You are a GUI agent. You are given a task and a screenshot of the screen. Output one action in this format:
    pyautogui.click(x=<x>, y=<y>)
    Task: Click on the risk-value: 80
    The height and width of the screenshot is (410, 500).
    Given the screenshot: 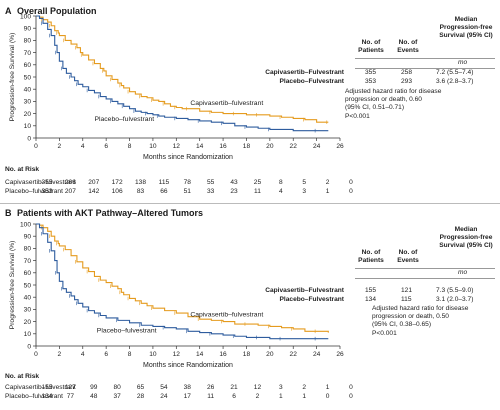 What is the action you would take?
    pyautogui.click(x=117, y=387)
    